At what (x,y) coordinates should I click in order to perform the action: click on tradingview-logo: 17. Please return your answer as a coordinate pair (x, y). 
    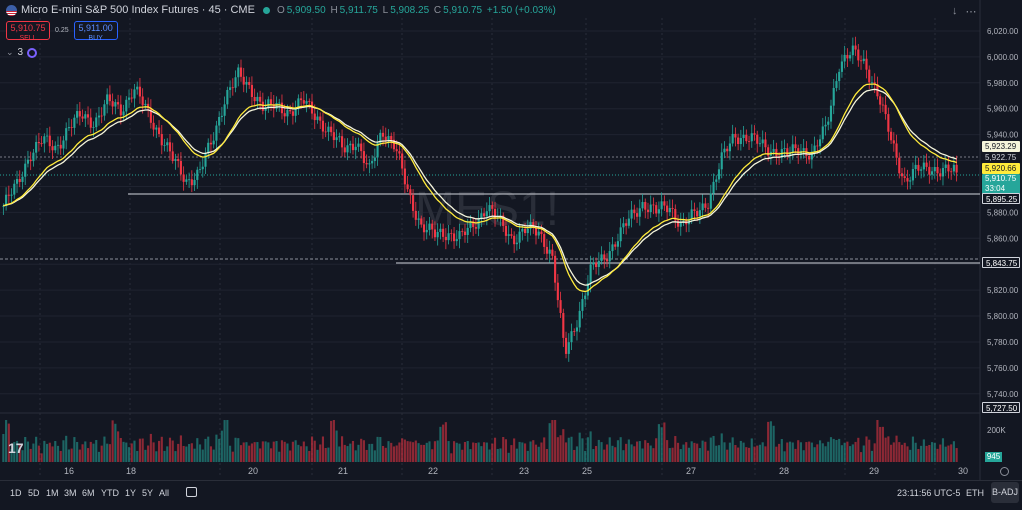
    Looking at the image, I should click on (16, 448).